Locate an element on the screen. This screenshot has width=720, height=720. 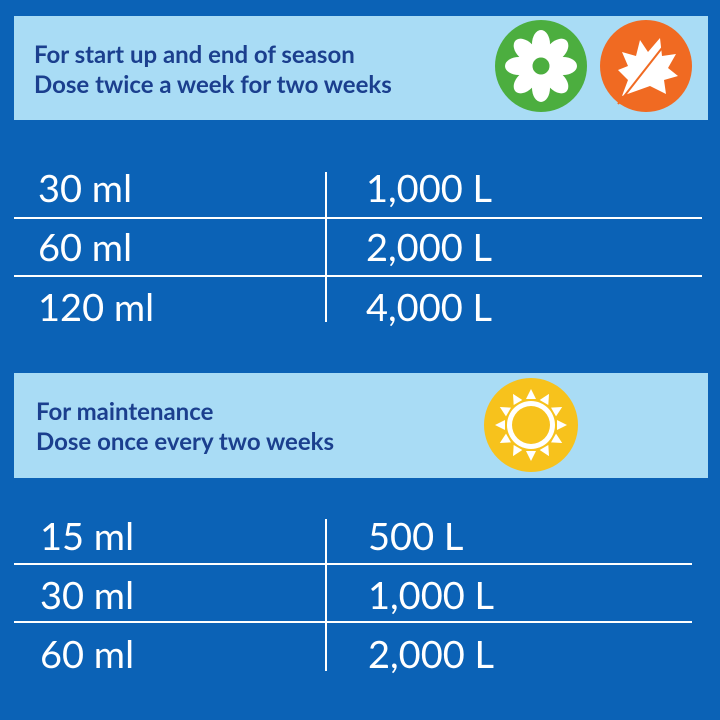
volume-cell: 4,000 L is located at coordinates (429, 307).